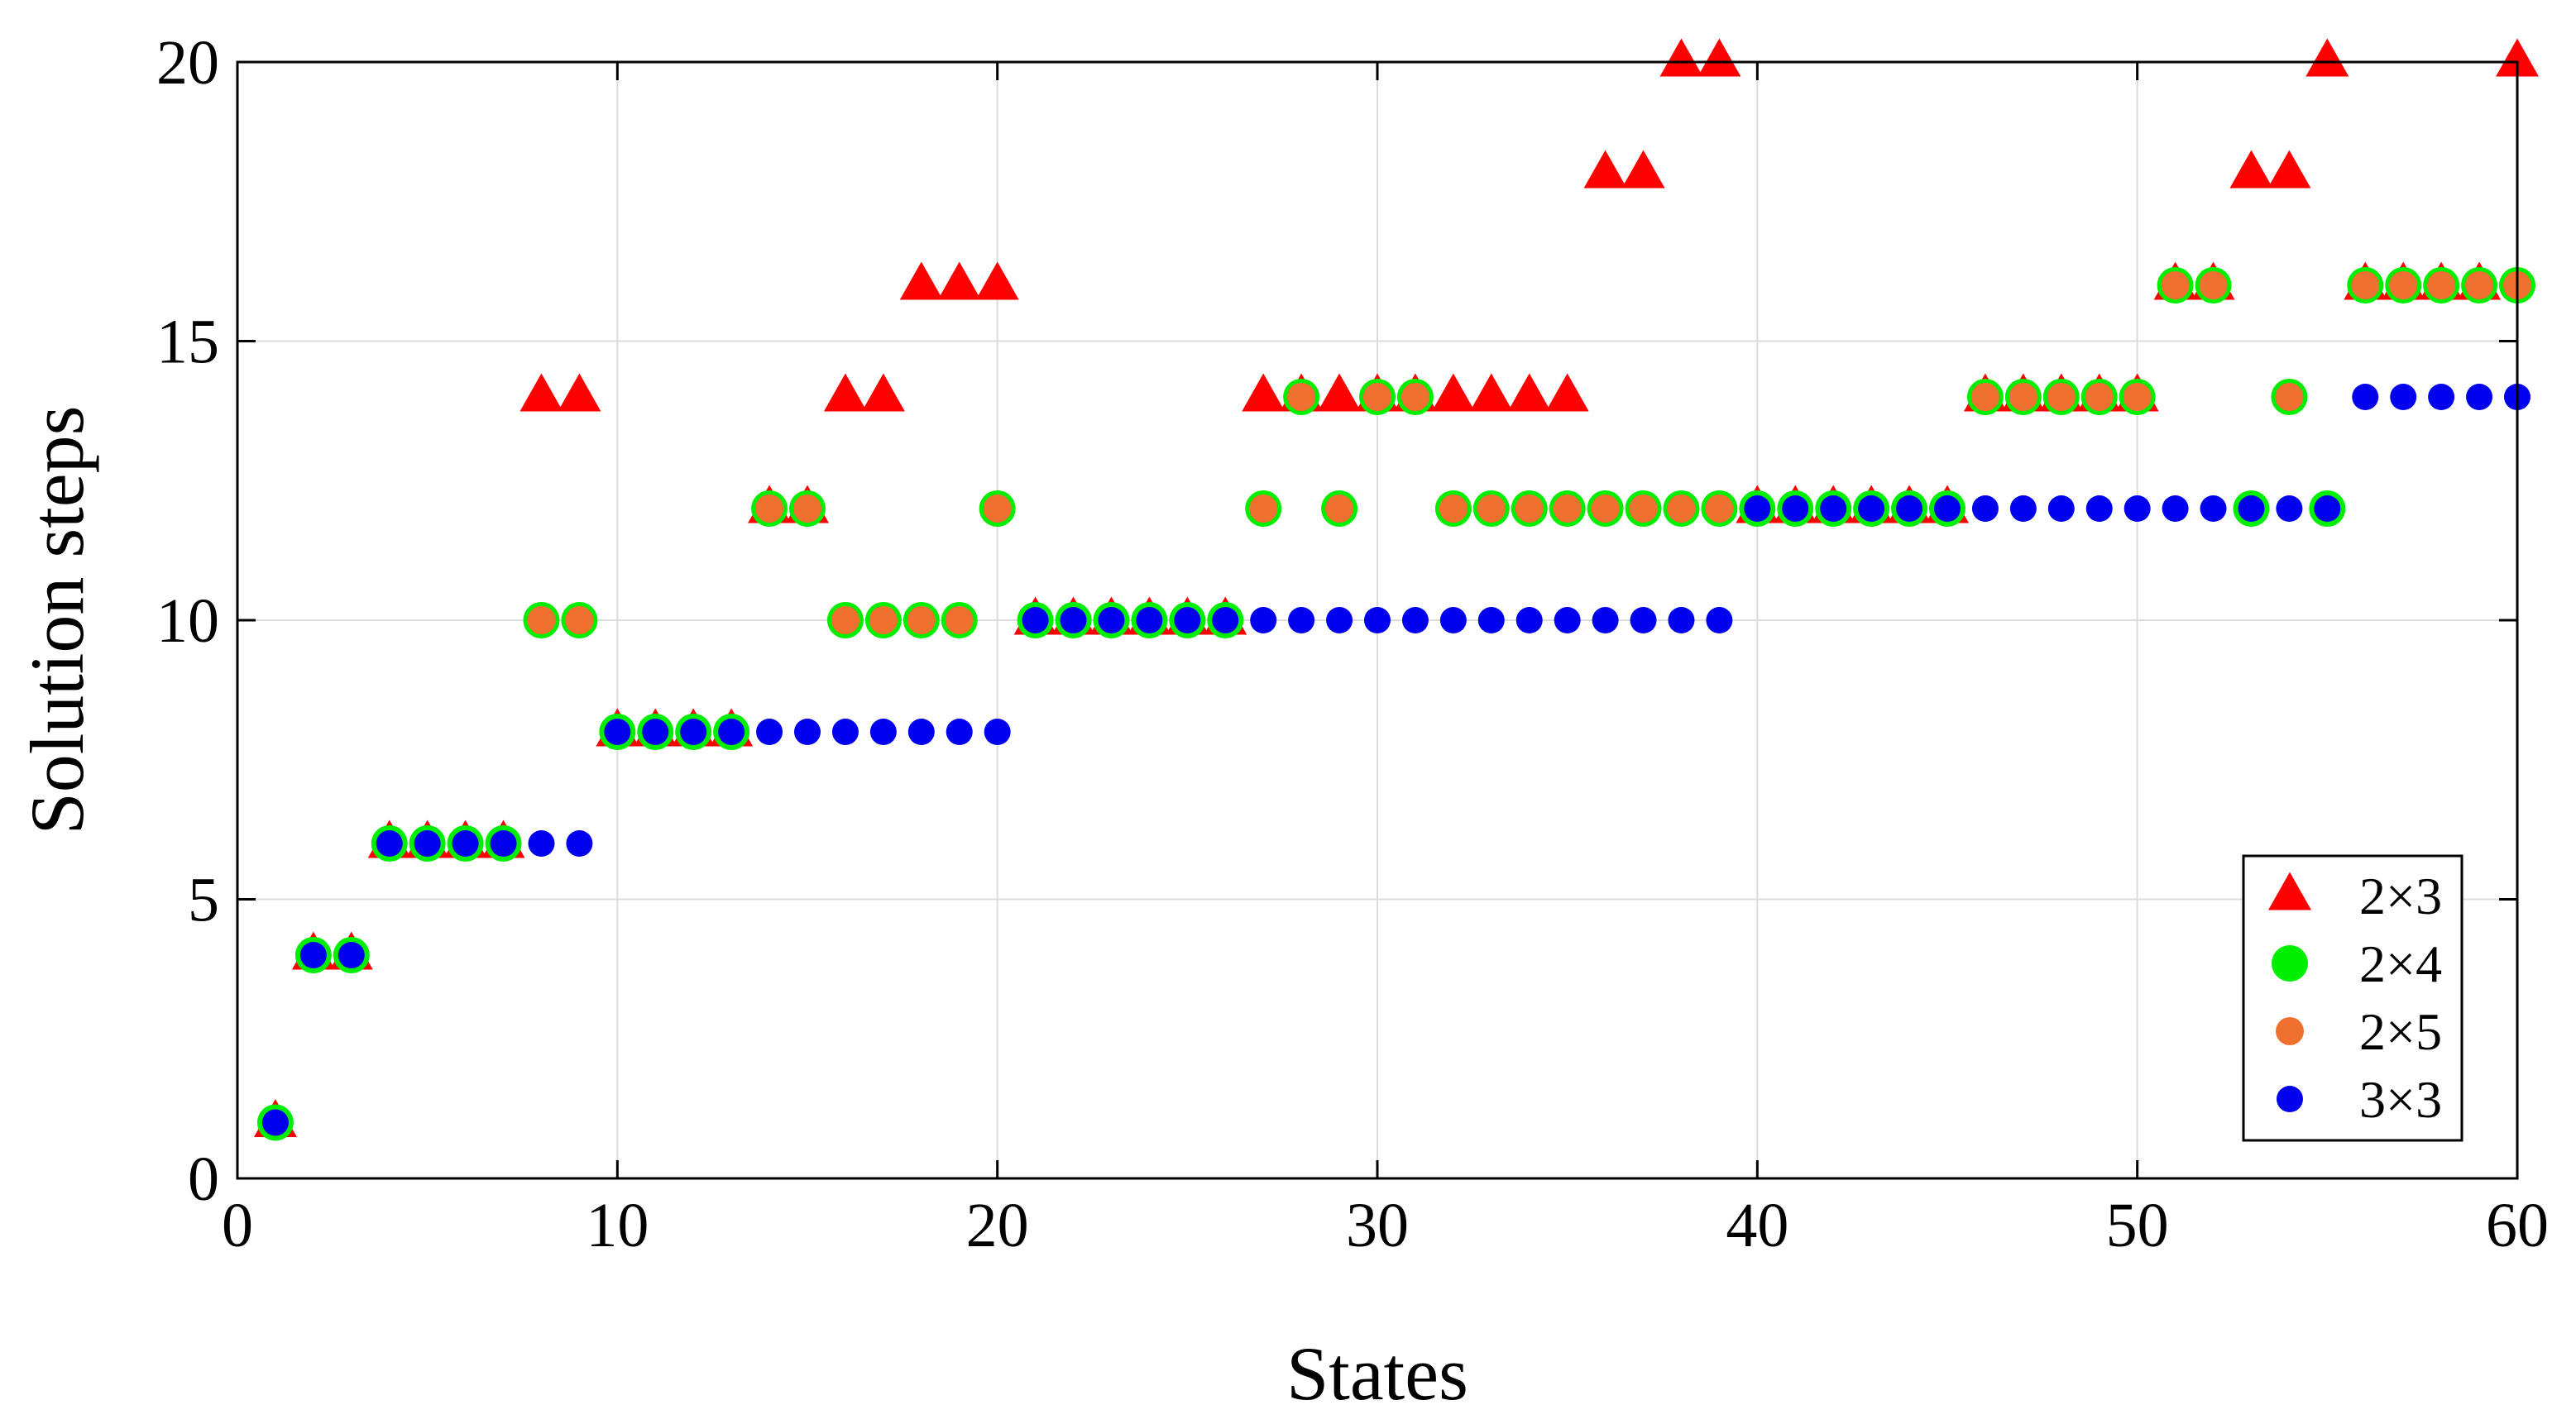  I want to click on y-tick-label: 0, so click(204, 1179).